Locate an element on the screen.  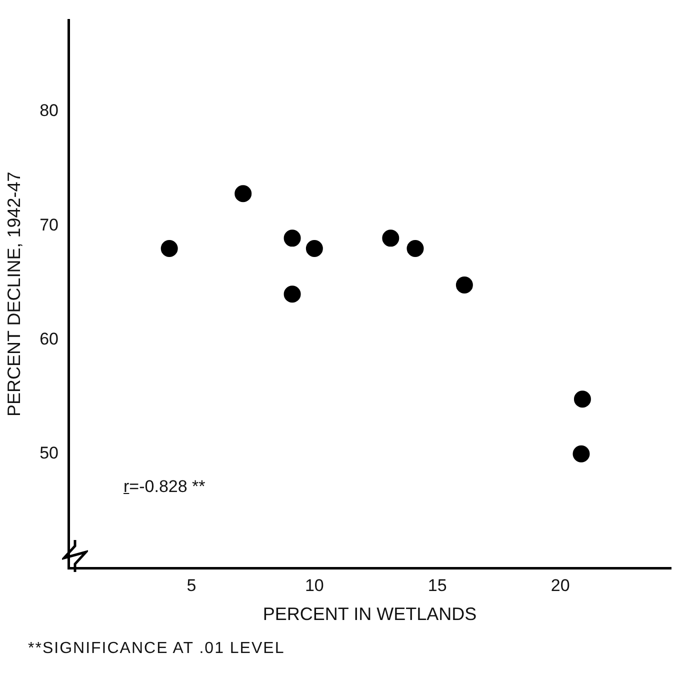
x-tick-label: 20 is located at coordinates (560, 585).